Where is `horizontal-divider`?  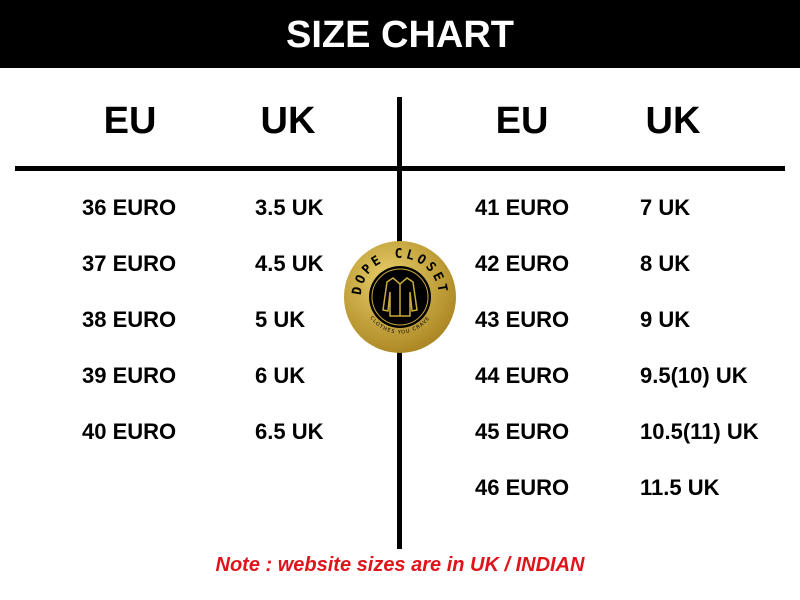 horizontal-divider is located at coordinates (400, 168).